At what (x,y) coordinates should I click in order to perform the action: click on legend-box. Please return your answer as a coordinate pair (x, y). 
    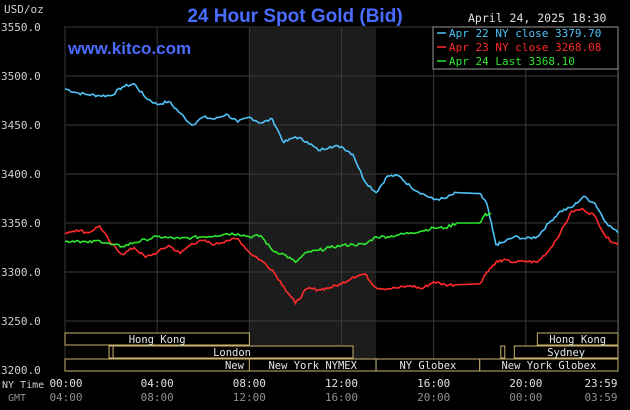
    Looking at the image, I should click on (525, 48).